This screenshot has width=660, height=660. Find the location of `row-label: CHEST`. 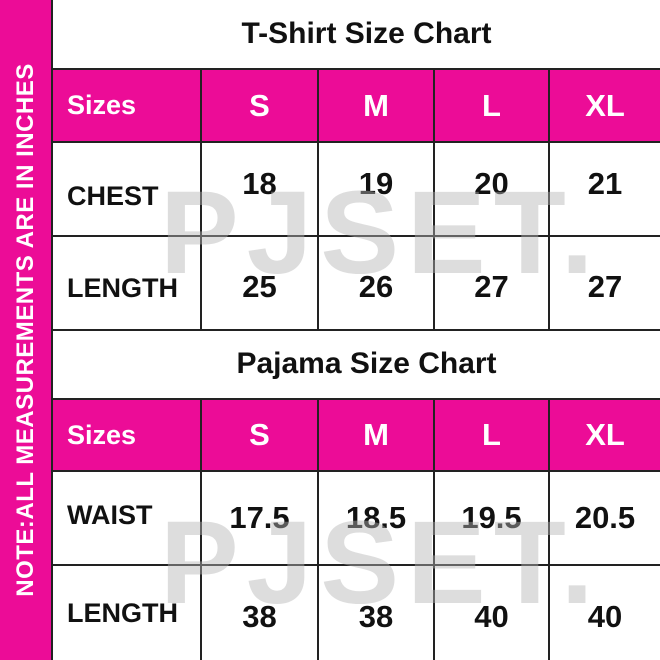

row-label: CHEST is located at coordinates (113, 195).